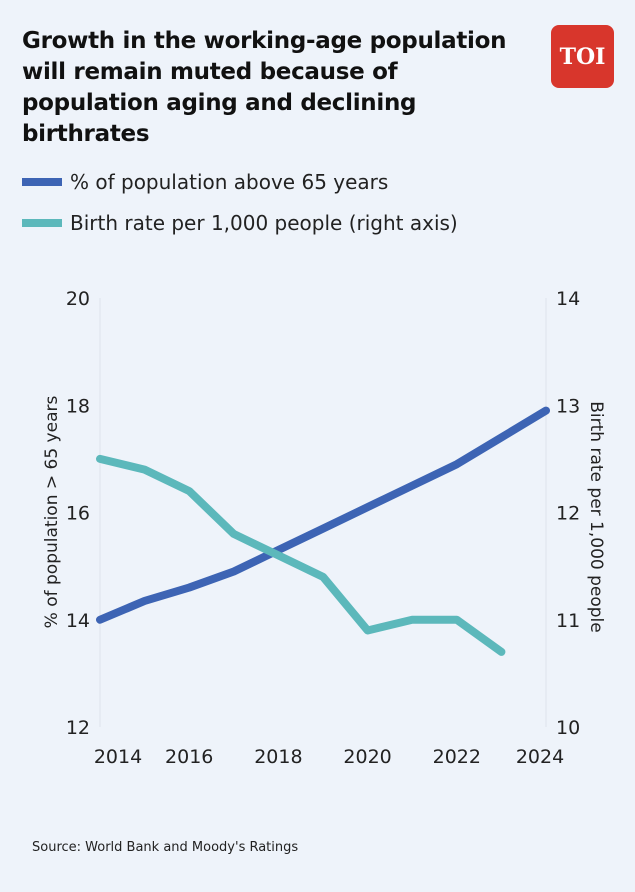  What do you see at coordinates (540, 757) in the screenshot?
I see `x-tick-label: 2024` at bounding box center [540, 757].